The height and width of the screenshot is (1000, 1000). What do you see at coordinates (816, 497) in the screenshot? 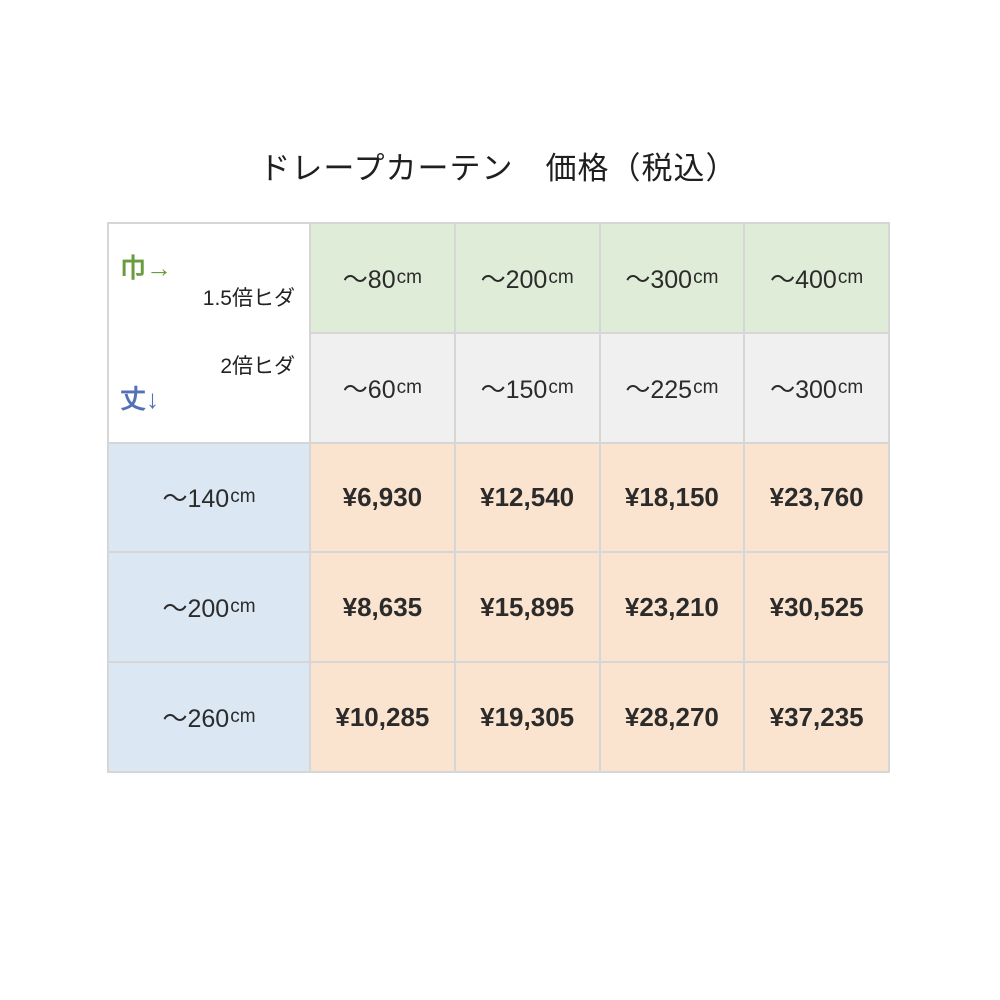
I see `price-cell: ¥23,760` at bounding box center [816, 497].